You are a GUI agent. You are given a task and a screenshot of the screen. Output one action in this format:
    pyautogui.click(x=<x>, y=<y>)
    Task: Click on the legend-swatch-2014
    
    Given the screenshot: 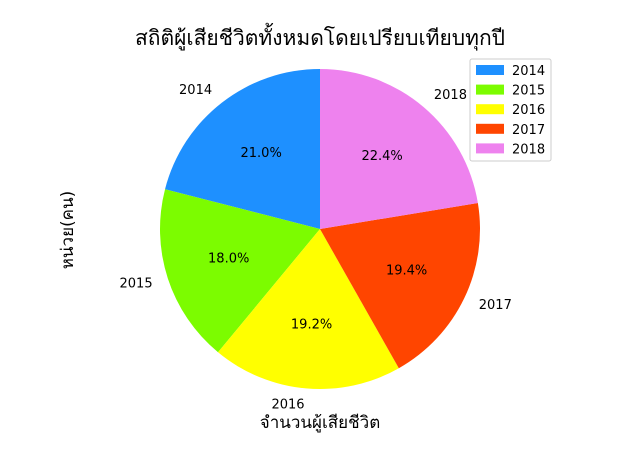 What is the action you would take?
    pyautogui.click(x=490, y=70)
    